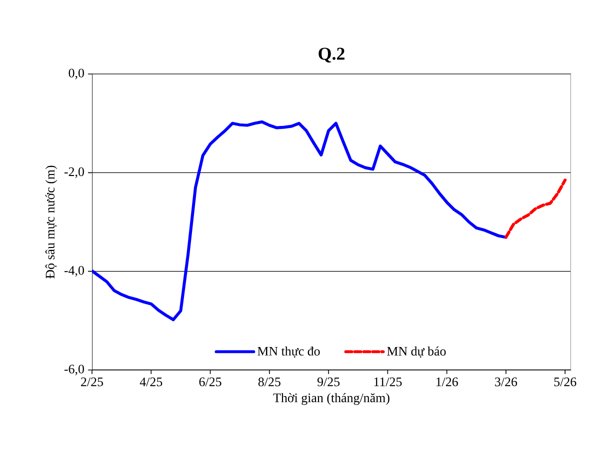  What do you see at coordinates (76, 74) in the screenshot?
I see `y-tick-label: 0,0` at bounding box center [76, 74].